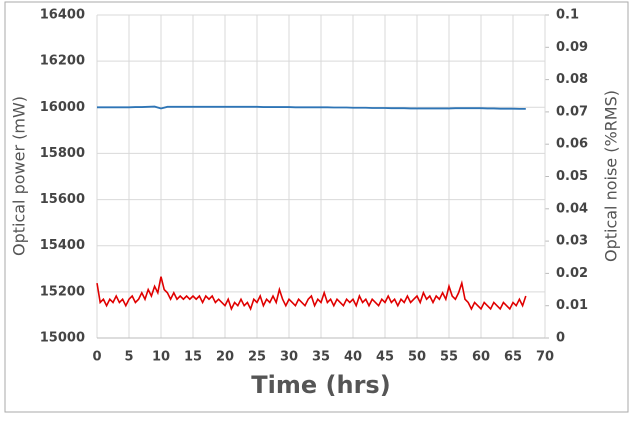 The width and height of the screenshot is (636, 426). Describe the element at coordinates (193, 357) in the screenshot. I see `x-tick-label: 15` at that location.